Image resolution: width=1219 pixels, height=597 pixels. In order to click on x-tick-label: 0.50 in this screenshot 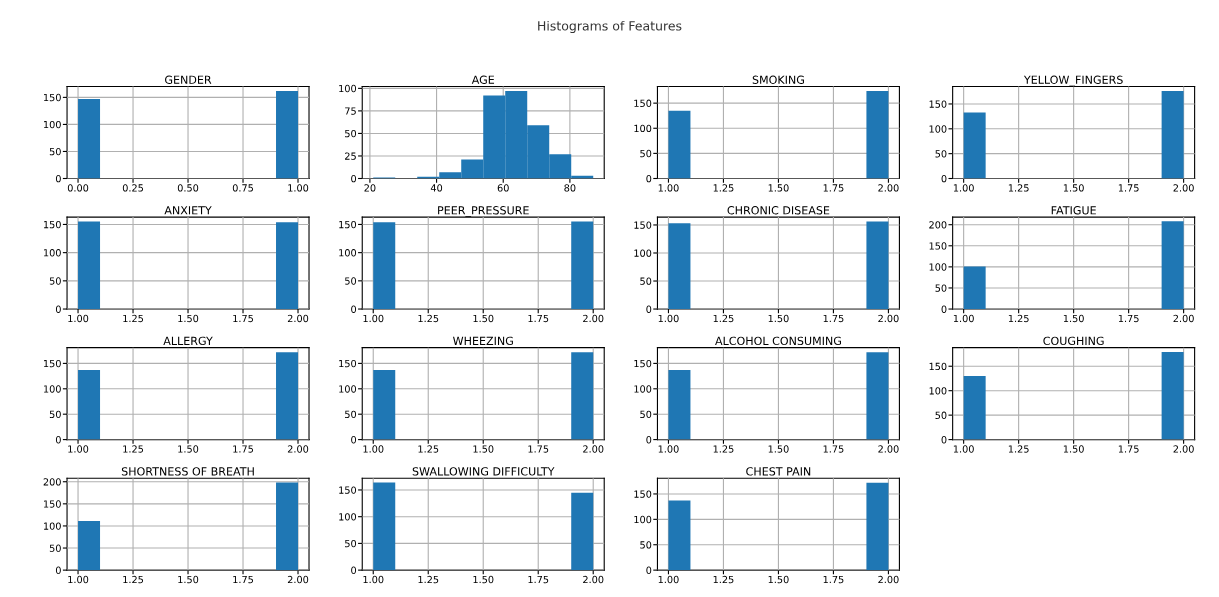, I will do `click(188, 188)`.